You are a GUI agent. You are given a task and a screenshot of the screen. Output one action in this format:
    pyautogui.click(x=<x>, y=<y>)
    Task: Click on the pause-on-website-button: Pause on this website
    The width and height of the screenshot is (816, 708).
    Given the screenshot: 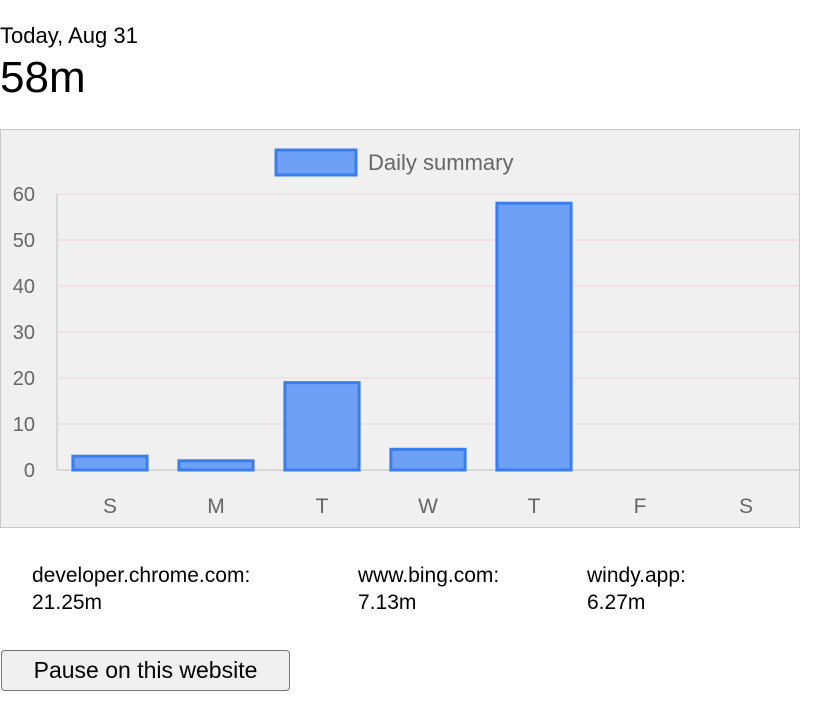 What is the action you would take?
    pyautogui.click(x=145, y=670)
    